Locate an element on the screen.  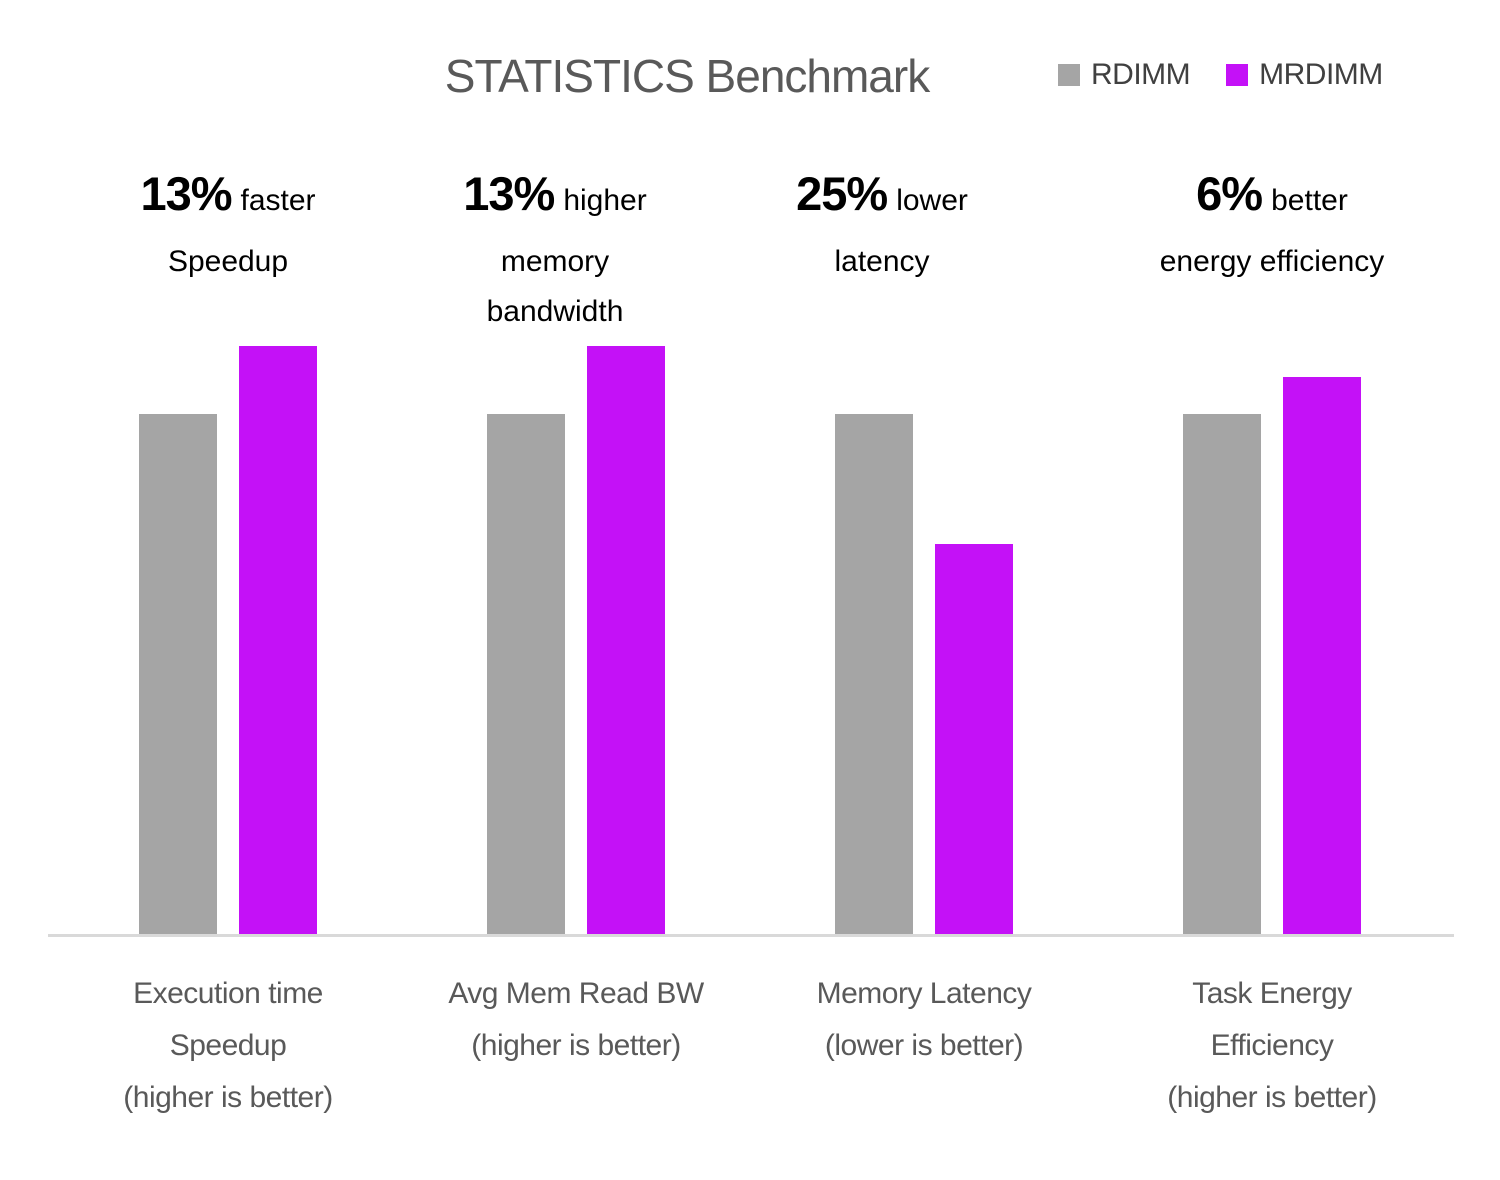
legend-item-rdimm: RDIMM is located at coordinates (1124, 75).